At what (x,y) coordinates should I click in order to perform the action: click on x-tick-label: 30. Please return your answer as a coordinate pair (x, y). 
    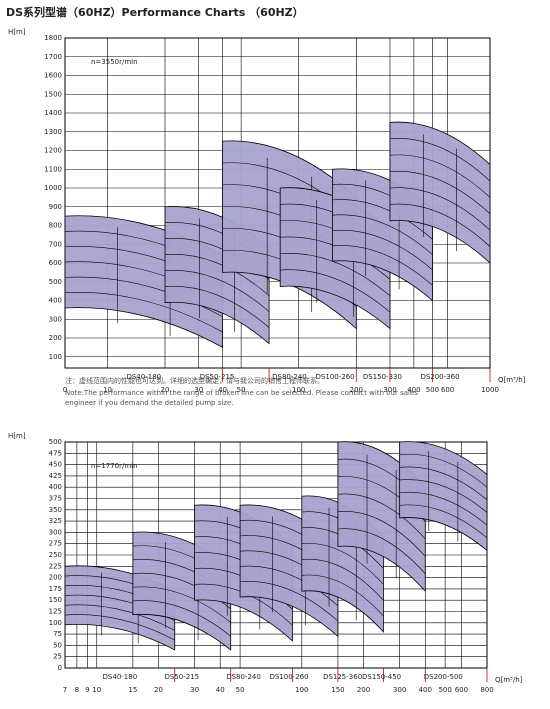
    Looking at the image, I should click on (194, 690).